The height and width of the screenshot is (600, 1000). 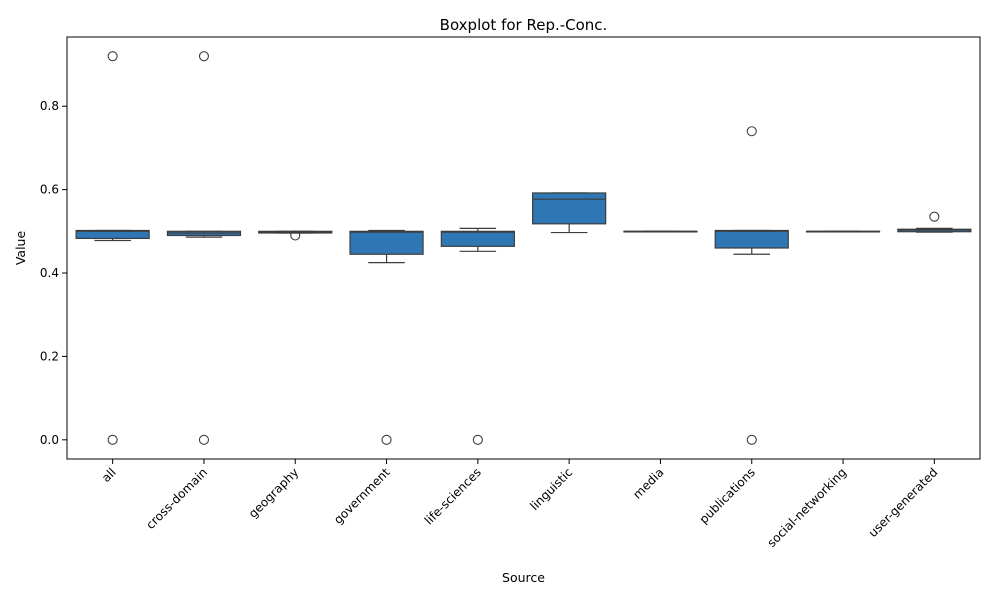 What do you see at coordinates (477, 336) in the screenshot?
I see `box-life-sciences` at bounding box center [477, 336].